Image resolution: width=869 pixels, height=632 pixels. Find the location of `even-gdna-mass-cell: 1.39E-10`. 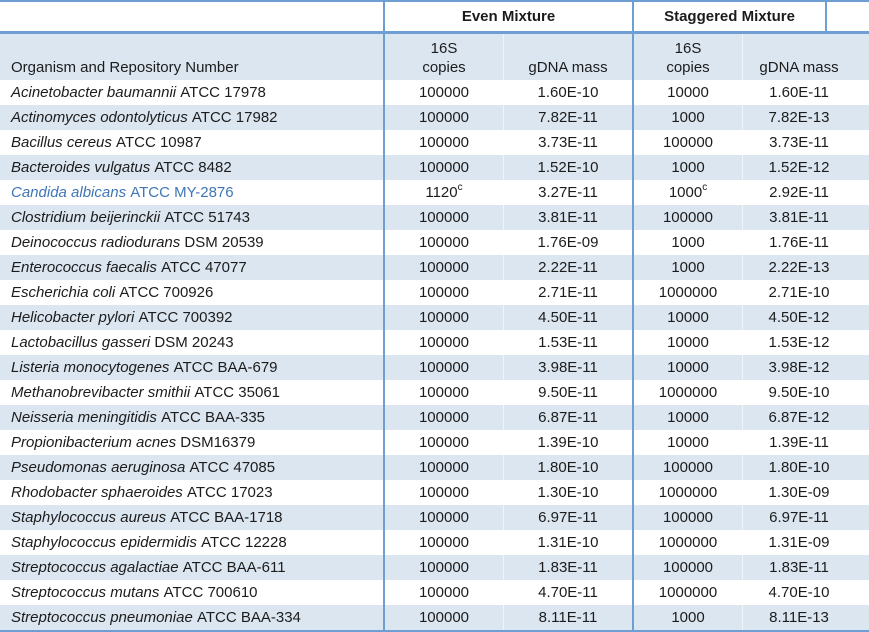

even-gdna-mass-cell: 1.39E-10 is located at coordinates (567, 442).